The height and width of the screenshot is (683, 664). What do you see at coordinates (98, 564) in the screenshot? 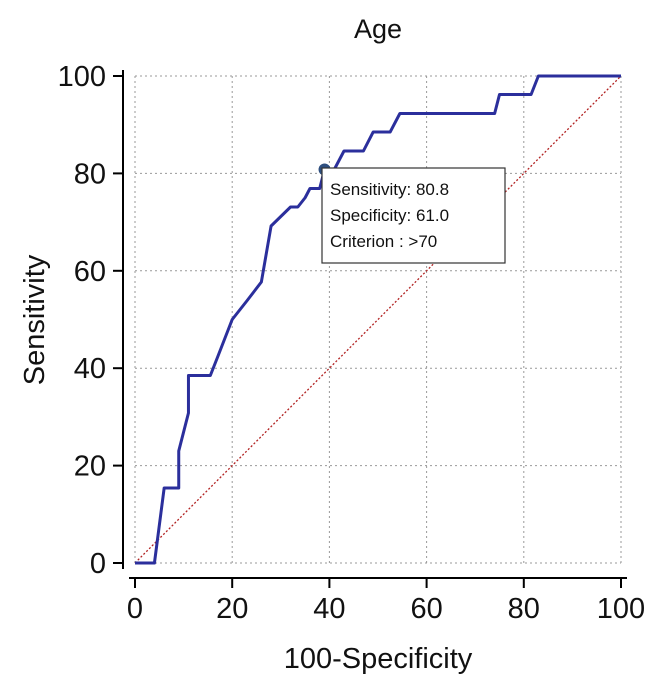
I see `y-tick-label: 0` at bounding box center [98, 564].